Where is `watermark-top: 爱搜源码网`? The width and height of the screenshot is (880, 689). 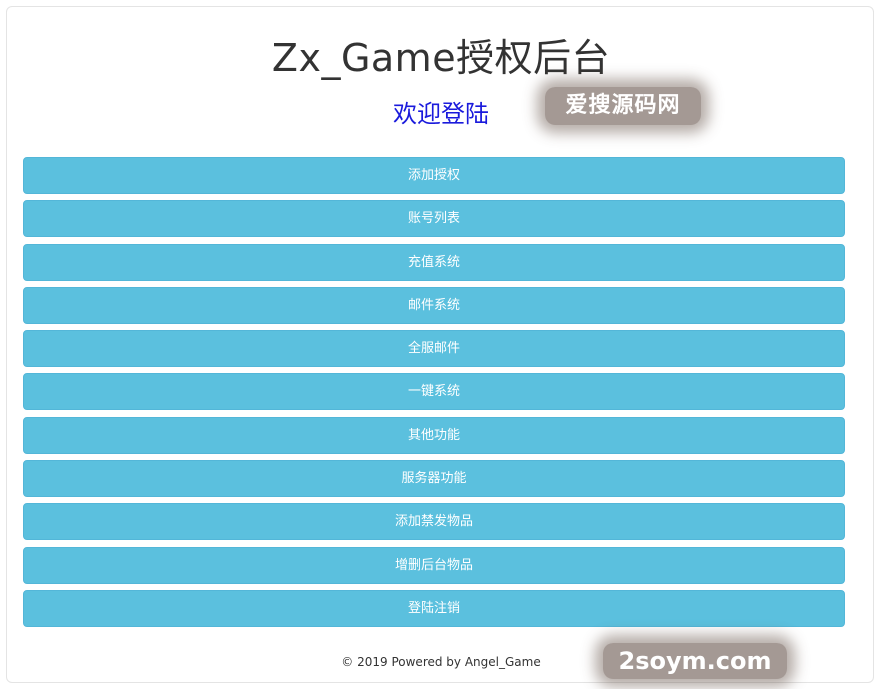
watermark-top: 爱搜源码网 is located at coordinates (623, 106).